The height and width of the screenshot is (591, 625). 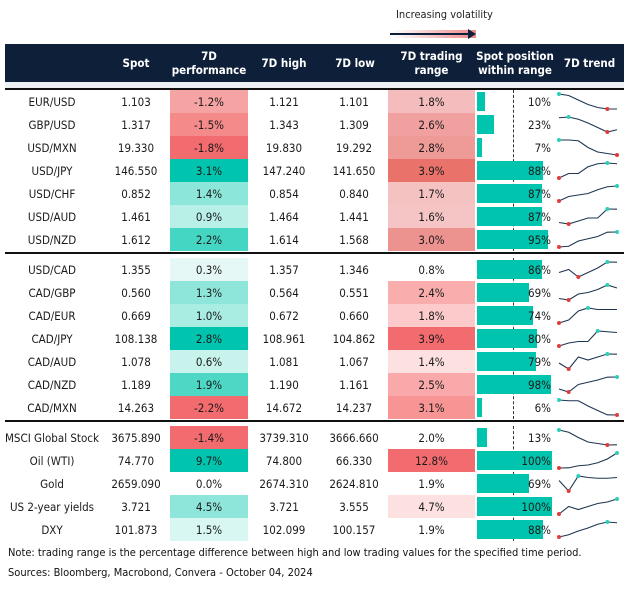 I want to click on instrument-label: USD/CAD, so click(x=52, y=269).